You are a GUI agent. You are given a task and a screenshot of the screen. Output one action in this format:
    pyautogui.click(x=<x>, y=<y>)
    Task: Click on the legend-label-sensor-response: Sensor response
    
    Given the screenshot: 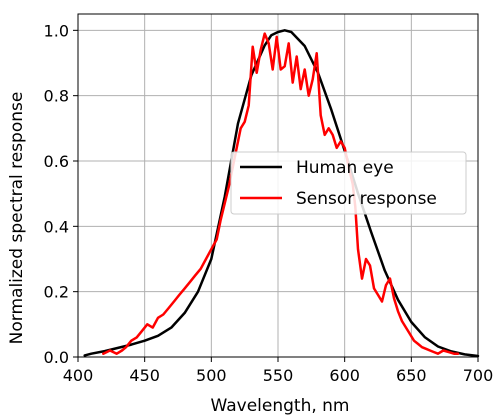 What is the action you would take?
    pyautogui.click(x=366, y=199)
    